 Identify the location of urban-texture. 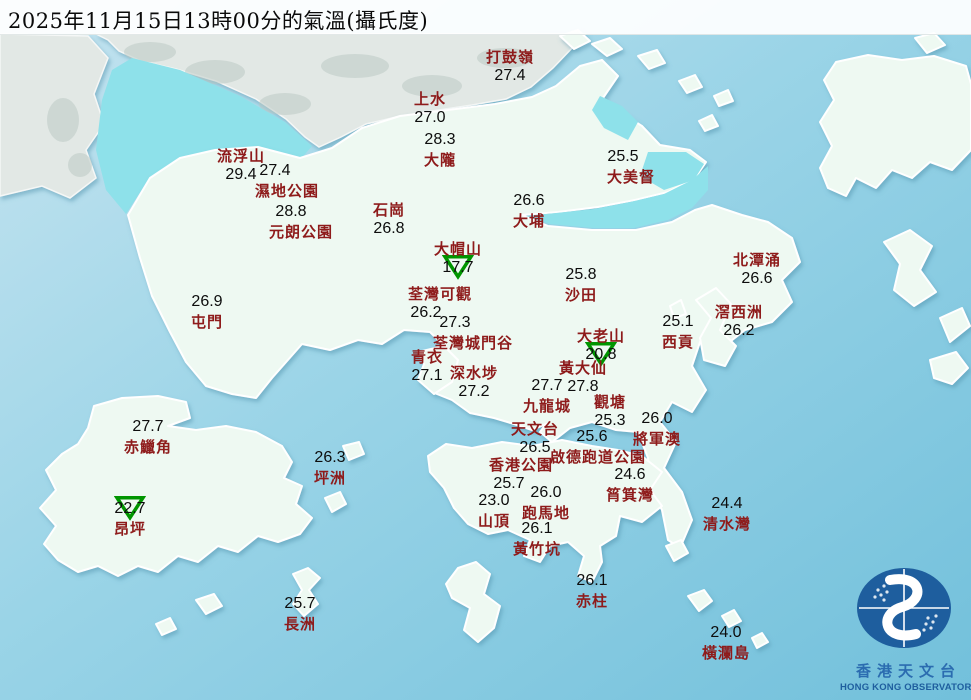
(290, 109).